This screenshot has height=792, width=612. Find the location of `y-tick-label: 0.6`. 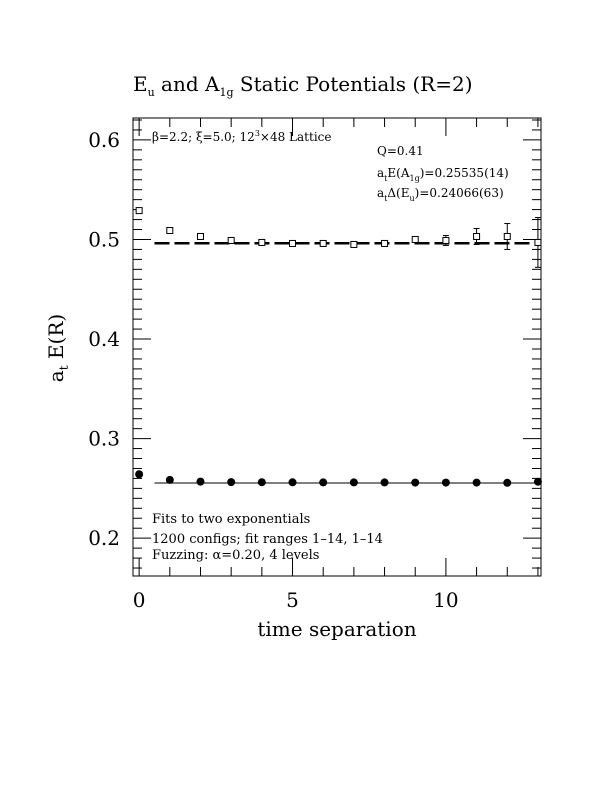

y-tick-label: 0.6 is located at coordinates (104, 140).